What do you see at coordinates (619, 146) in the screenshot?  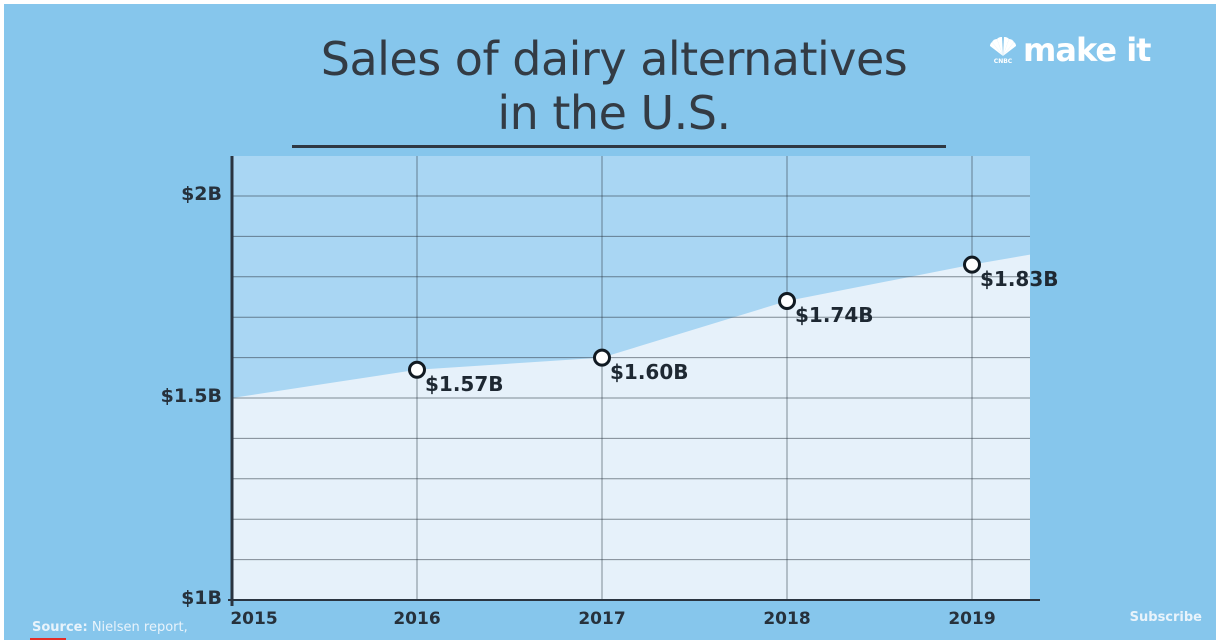 I see `title-underline` at bounding box center [619, 146].